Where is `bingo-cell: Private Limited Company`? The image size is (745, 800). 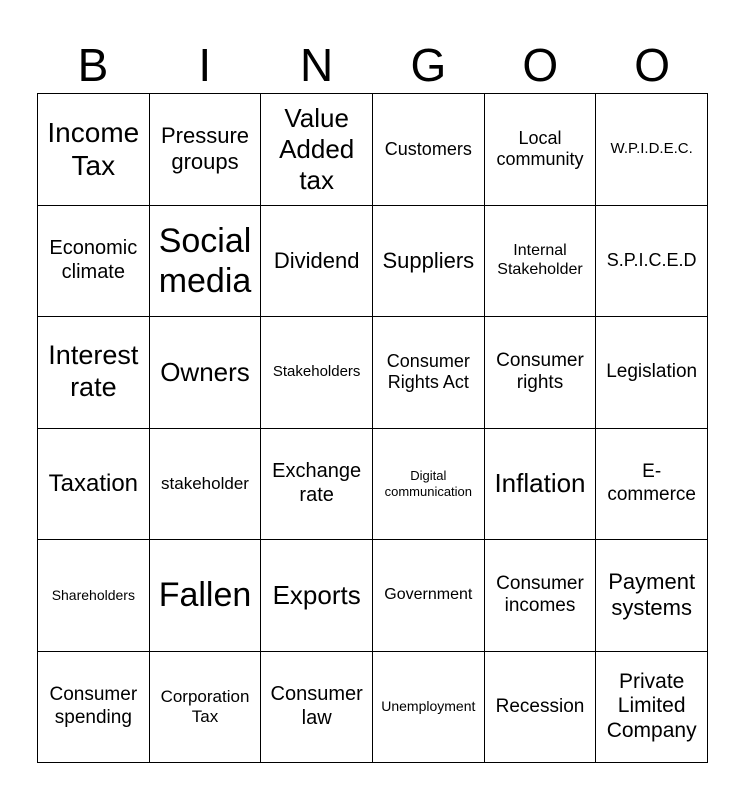 bingo-cell: Private Limited Company is located at coordinates (652, 707).